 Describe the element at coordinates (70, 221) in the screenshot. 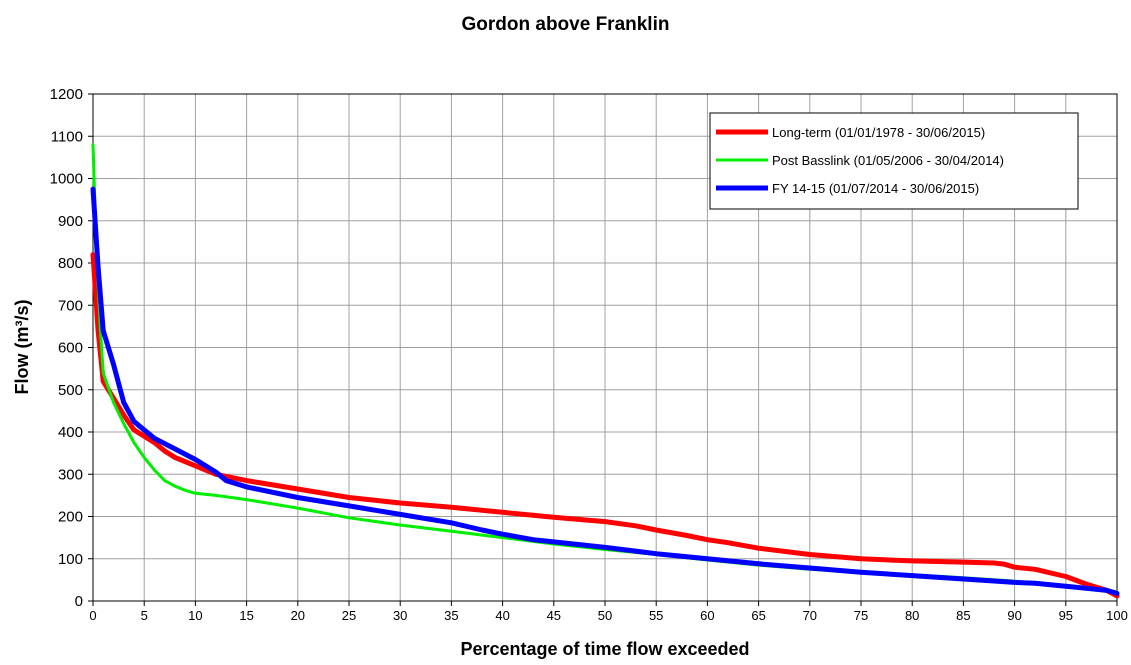

I see `y-tick-label: 900` at that location.